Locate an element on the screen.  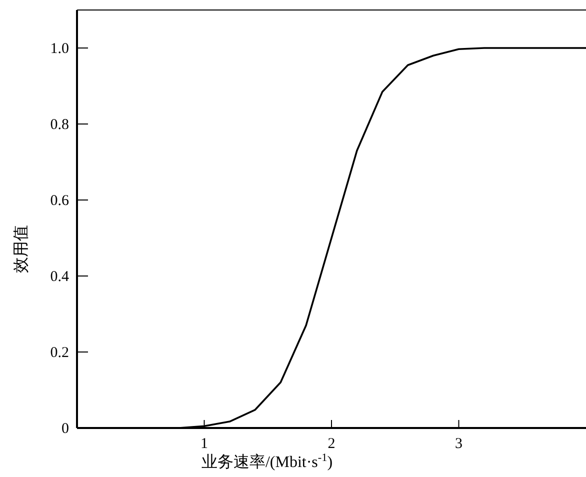
y-tick-label: 1.0 is located at coordinates (59, 49).